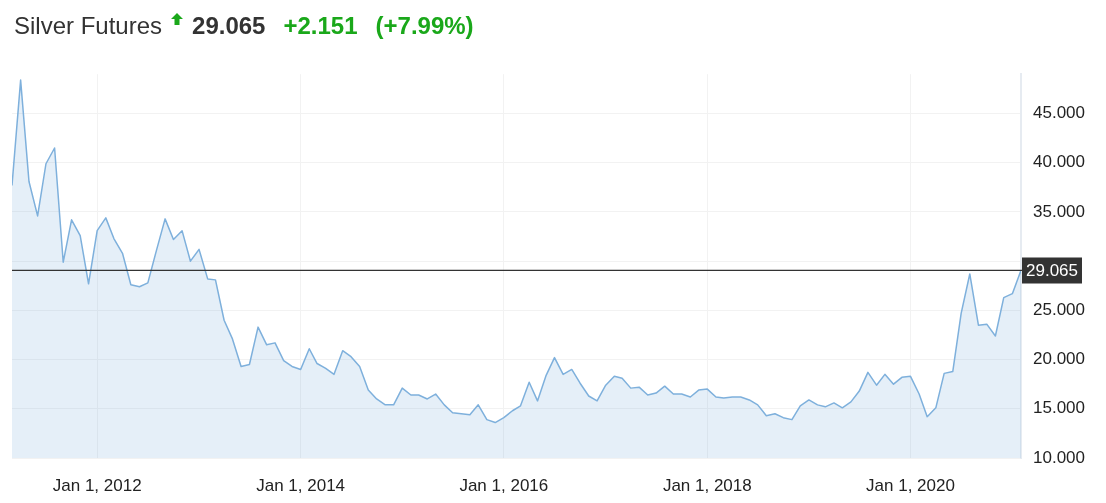 This screenshot has width=1106, height=503. I want to click on chart-title: Silver Futures, so click(88, 26).